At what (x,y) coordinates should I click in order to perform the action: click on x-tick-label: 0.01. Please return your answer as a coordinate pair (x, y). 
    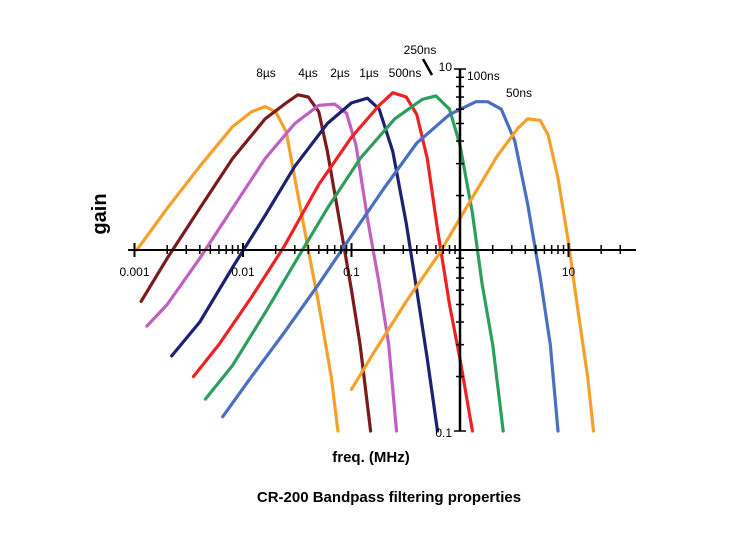
    Looking at the image, I should click on (243, 272).